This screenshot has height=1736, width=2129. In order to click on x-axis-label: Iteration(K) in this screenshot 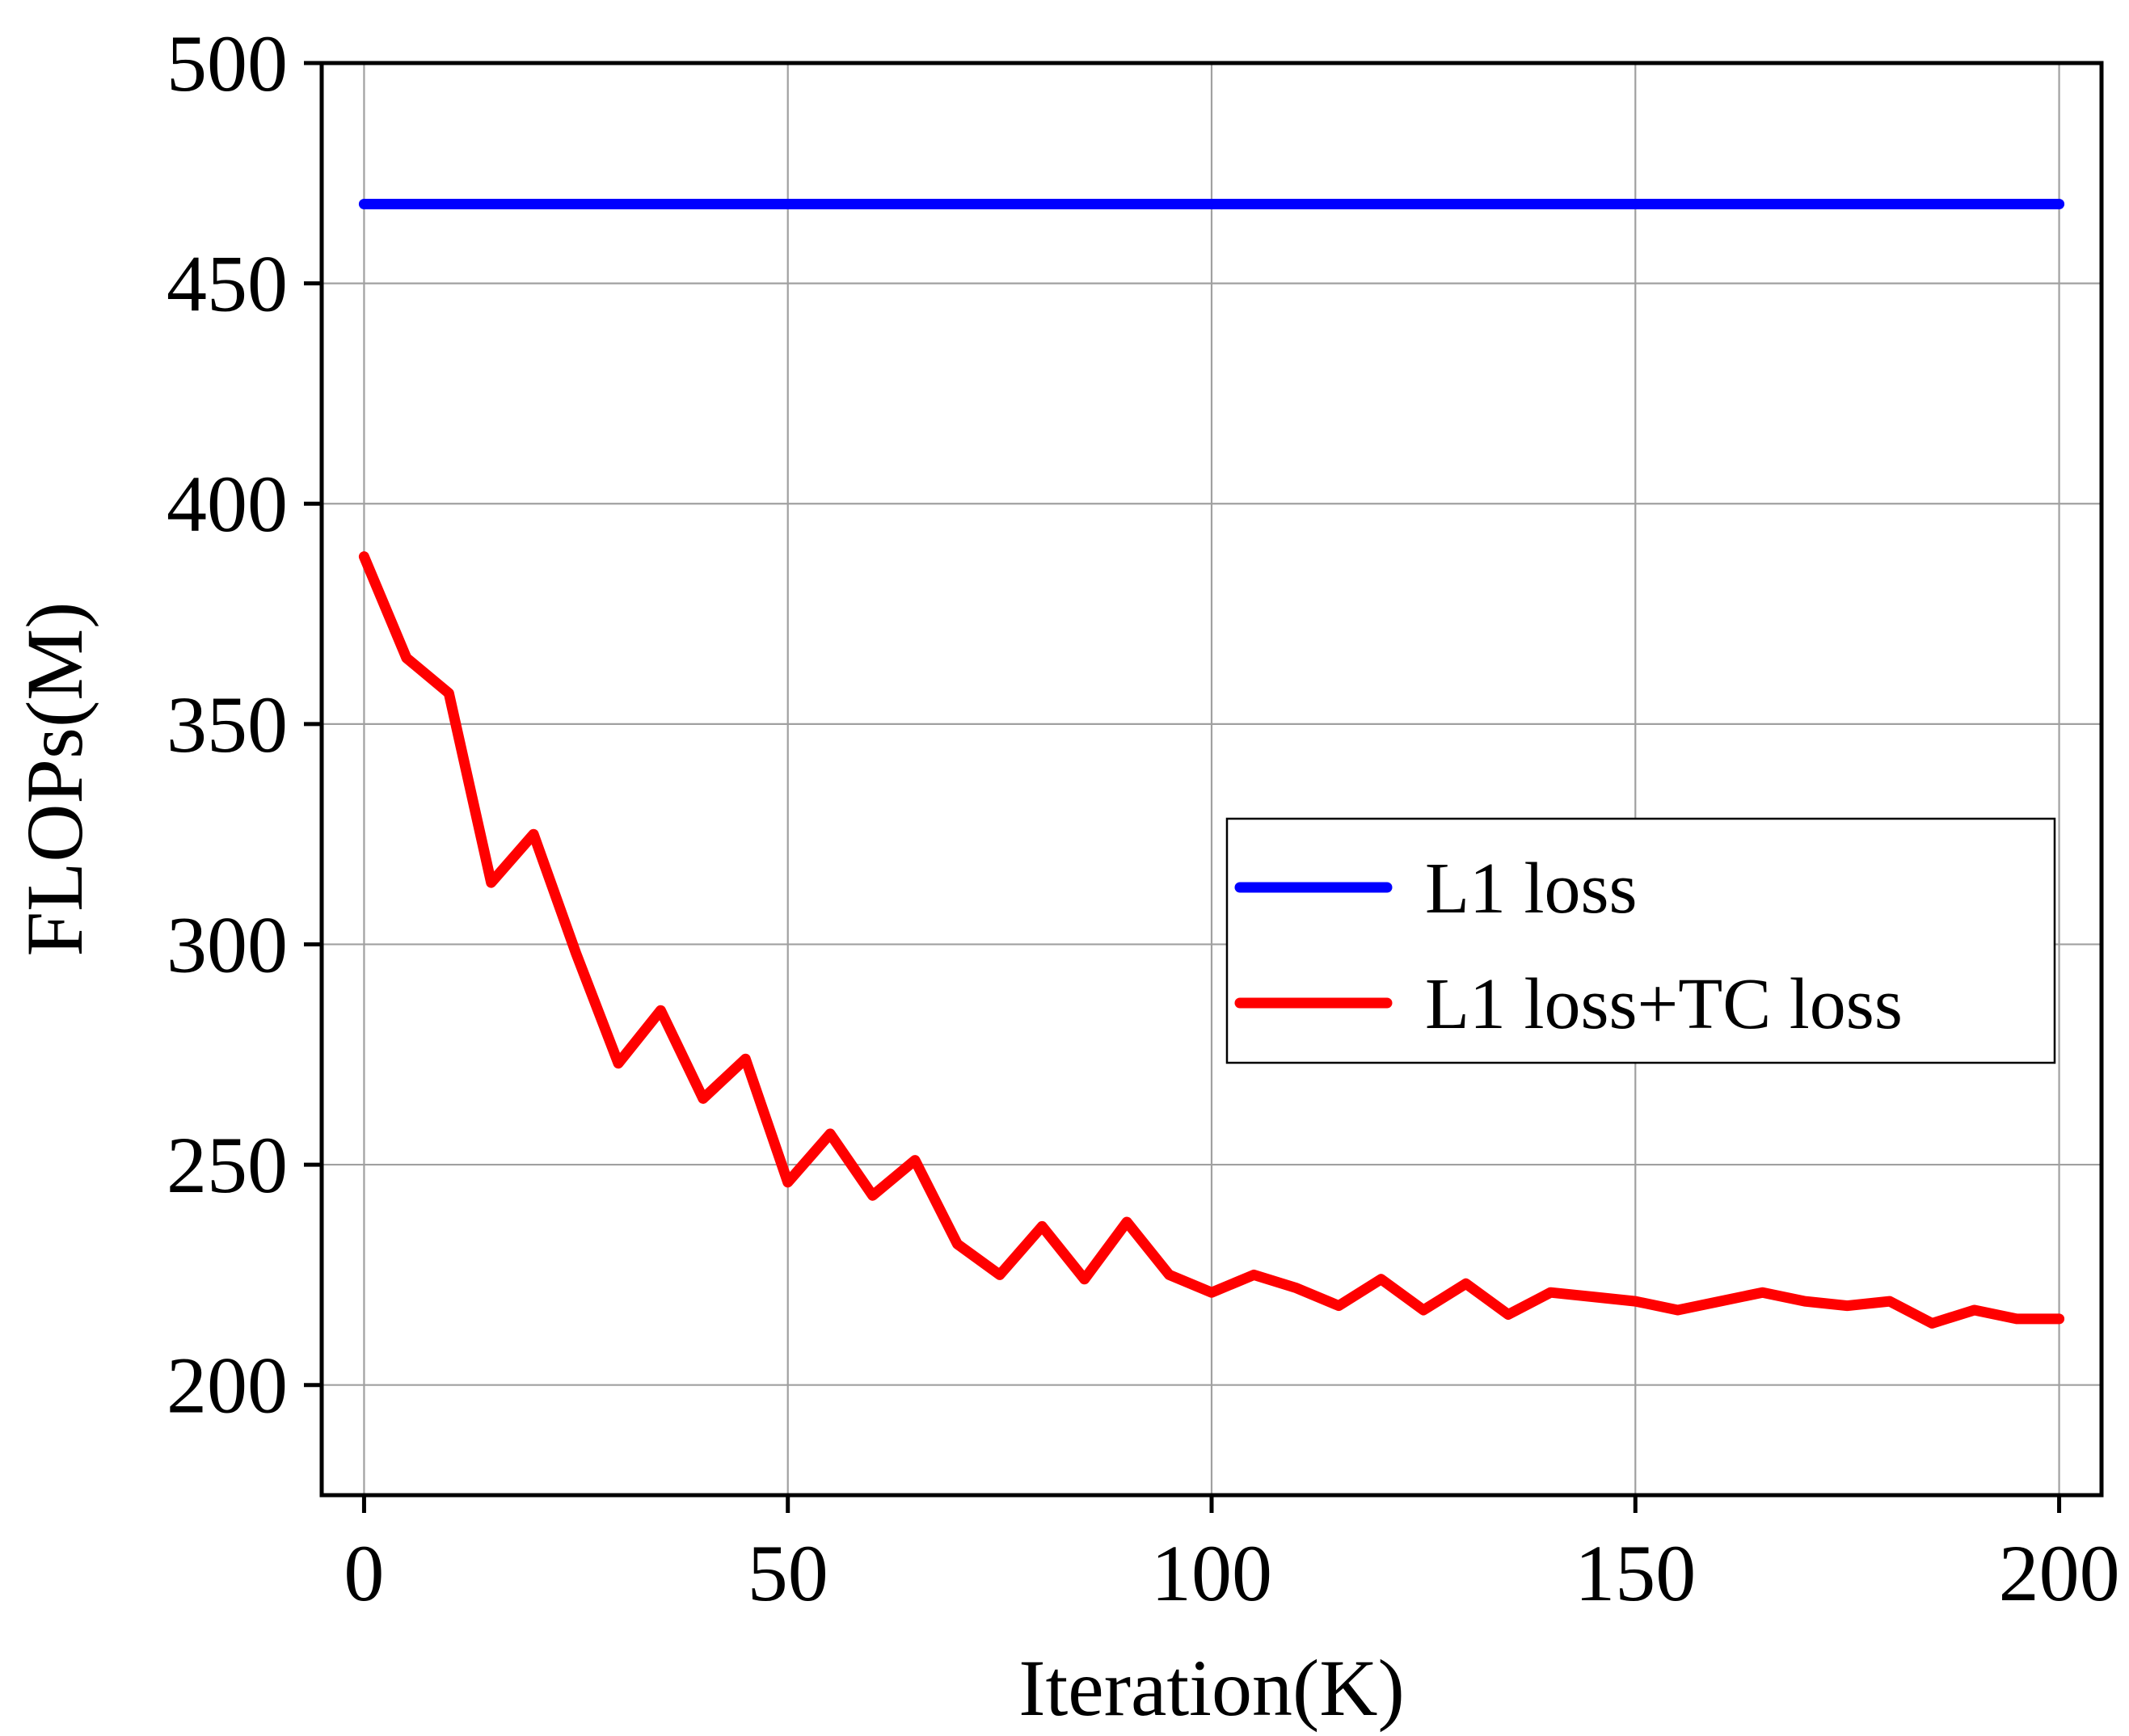, I will do `click(1211, 1688)`.